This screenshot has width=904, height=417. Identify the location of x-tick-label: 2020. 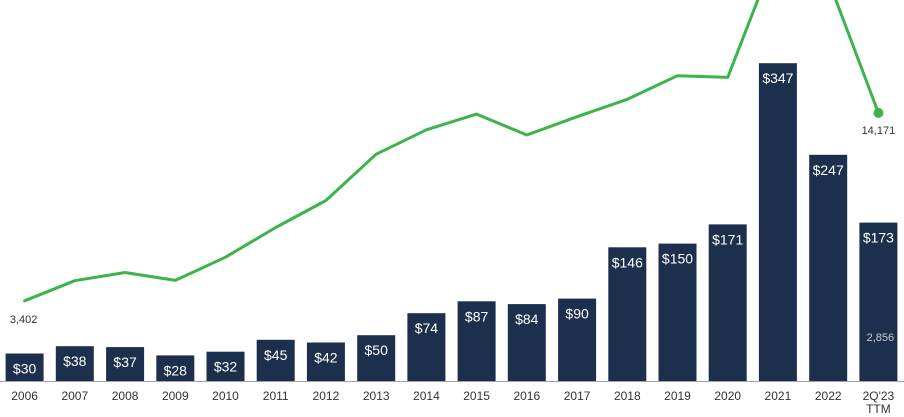
(727, 396).